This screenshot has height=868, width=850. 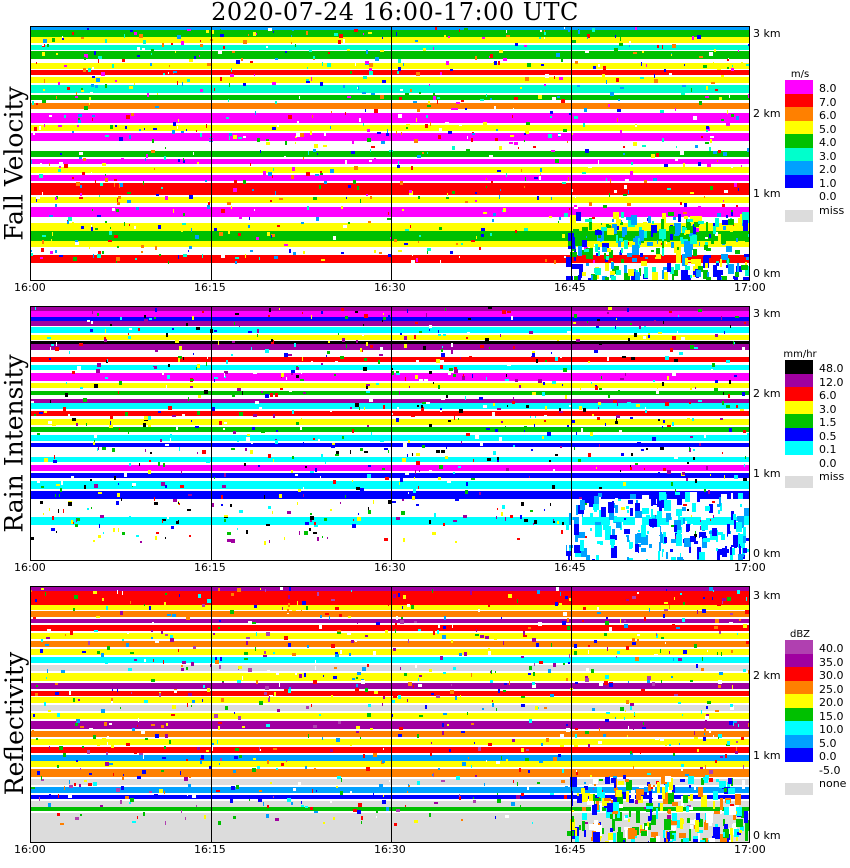 What do you see at coordinates (799, 701) in the screenshot?
I see `reflectivity-colorbar-swatch` at bounding box center [799, 701].